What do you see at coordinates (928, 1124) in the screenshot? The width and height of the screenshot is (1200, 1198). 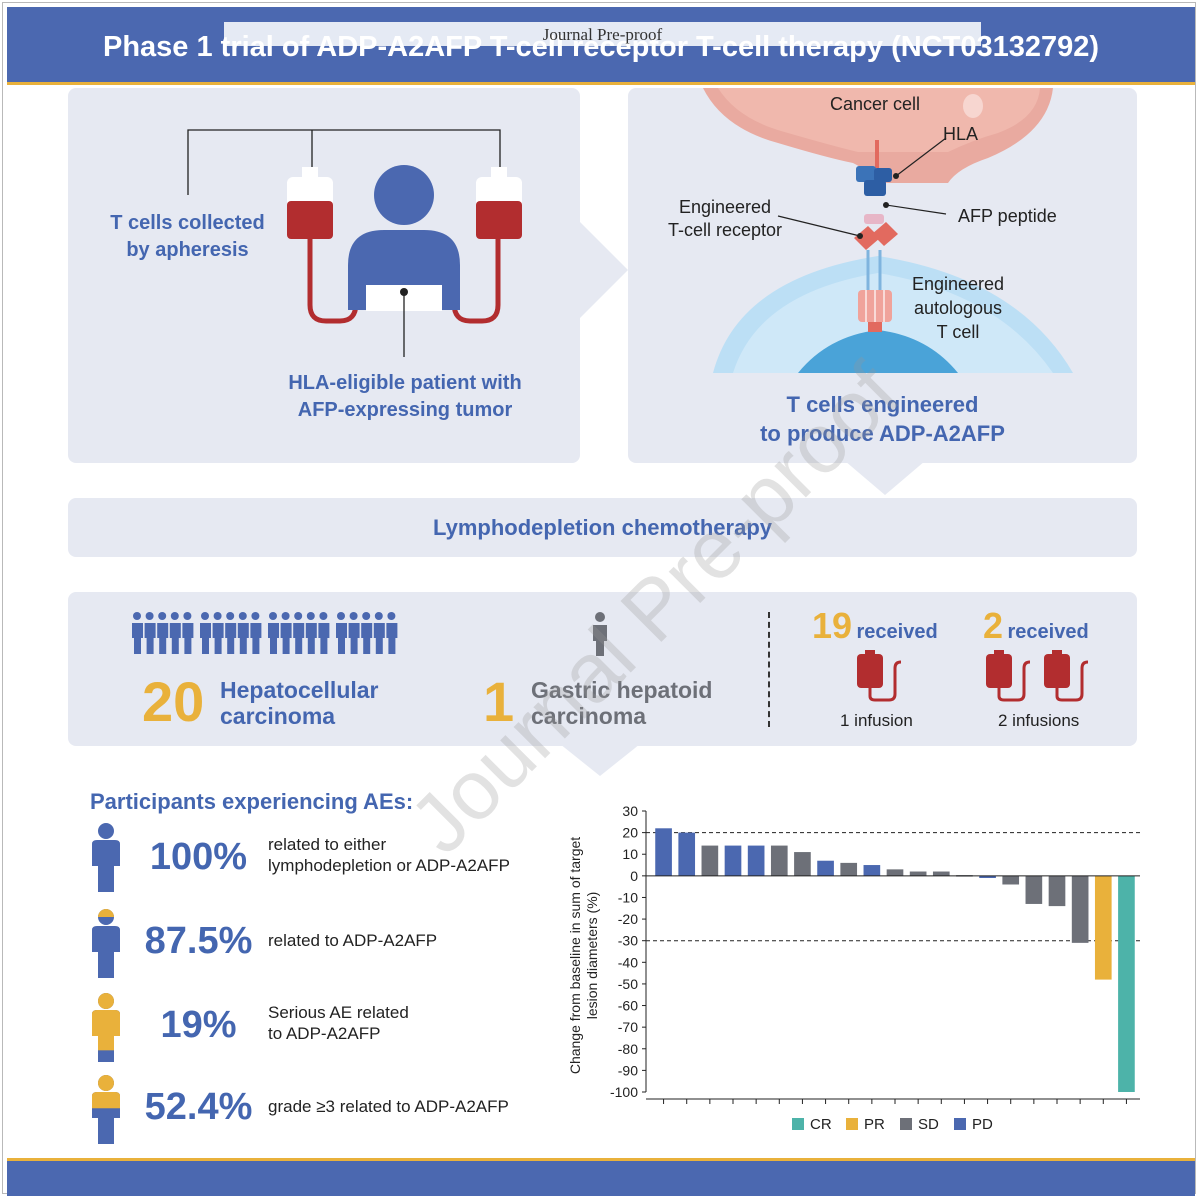 I see `legend-label: SD` at bounding box center [928, 1124].